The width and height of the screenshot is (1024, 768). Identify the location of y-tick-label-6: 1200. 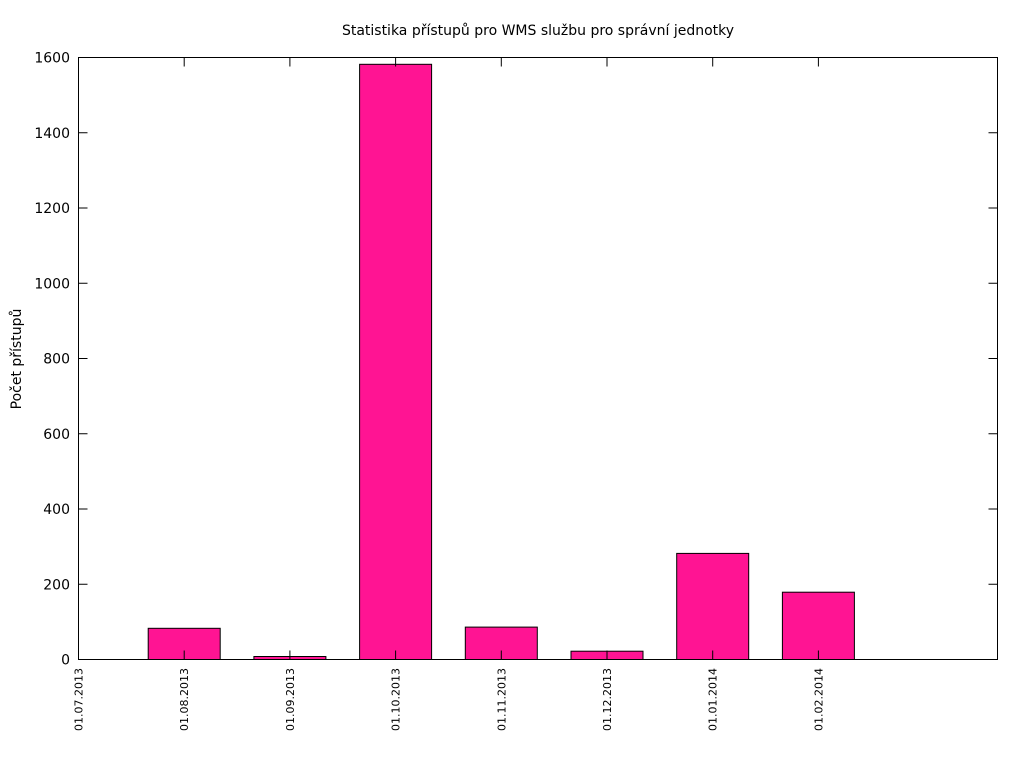
(52, 209).